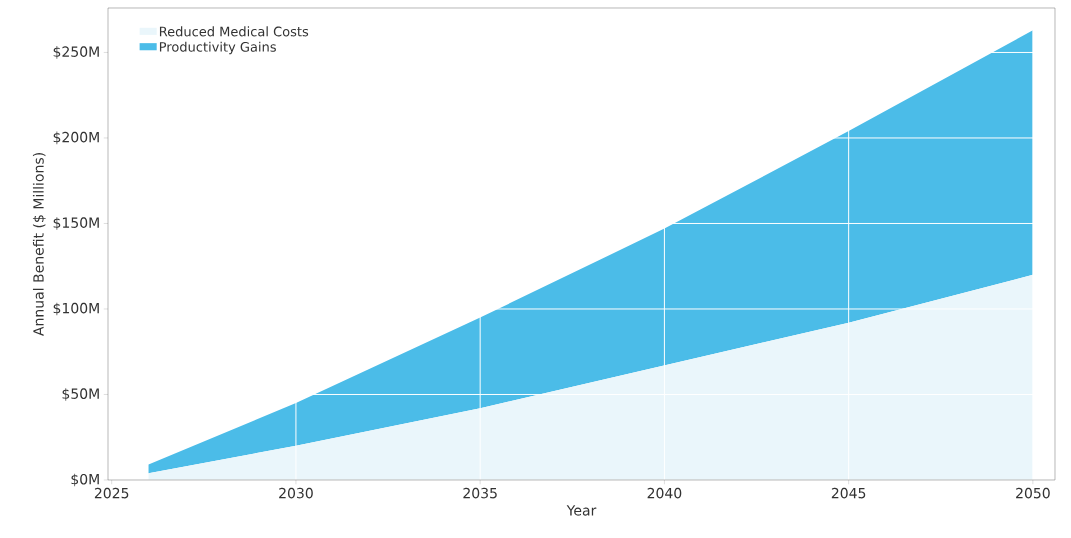 The height and width of the screenshot is (538, 1071). Describe the element at coordinates (581, 510) in the screenshot. I see `x-axis-title: Year` at that location.